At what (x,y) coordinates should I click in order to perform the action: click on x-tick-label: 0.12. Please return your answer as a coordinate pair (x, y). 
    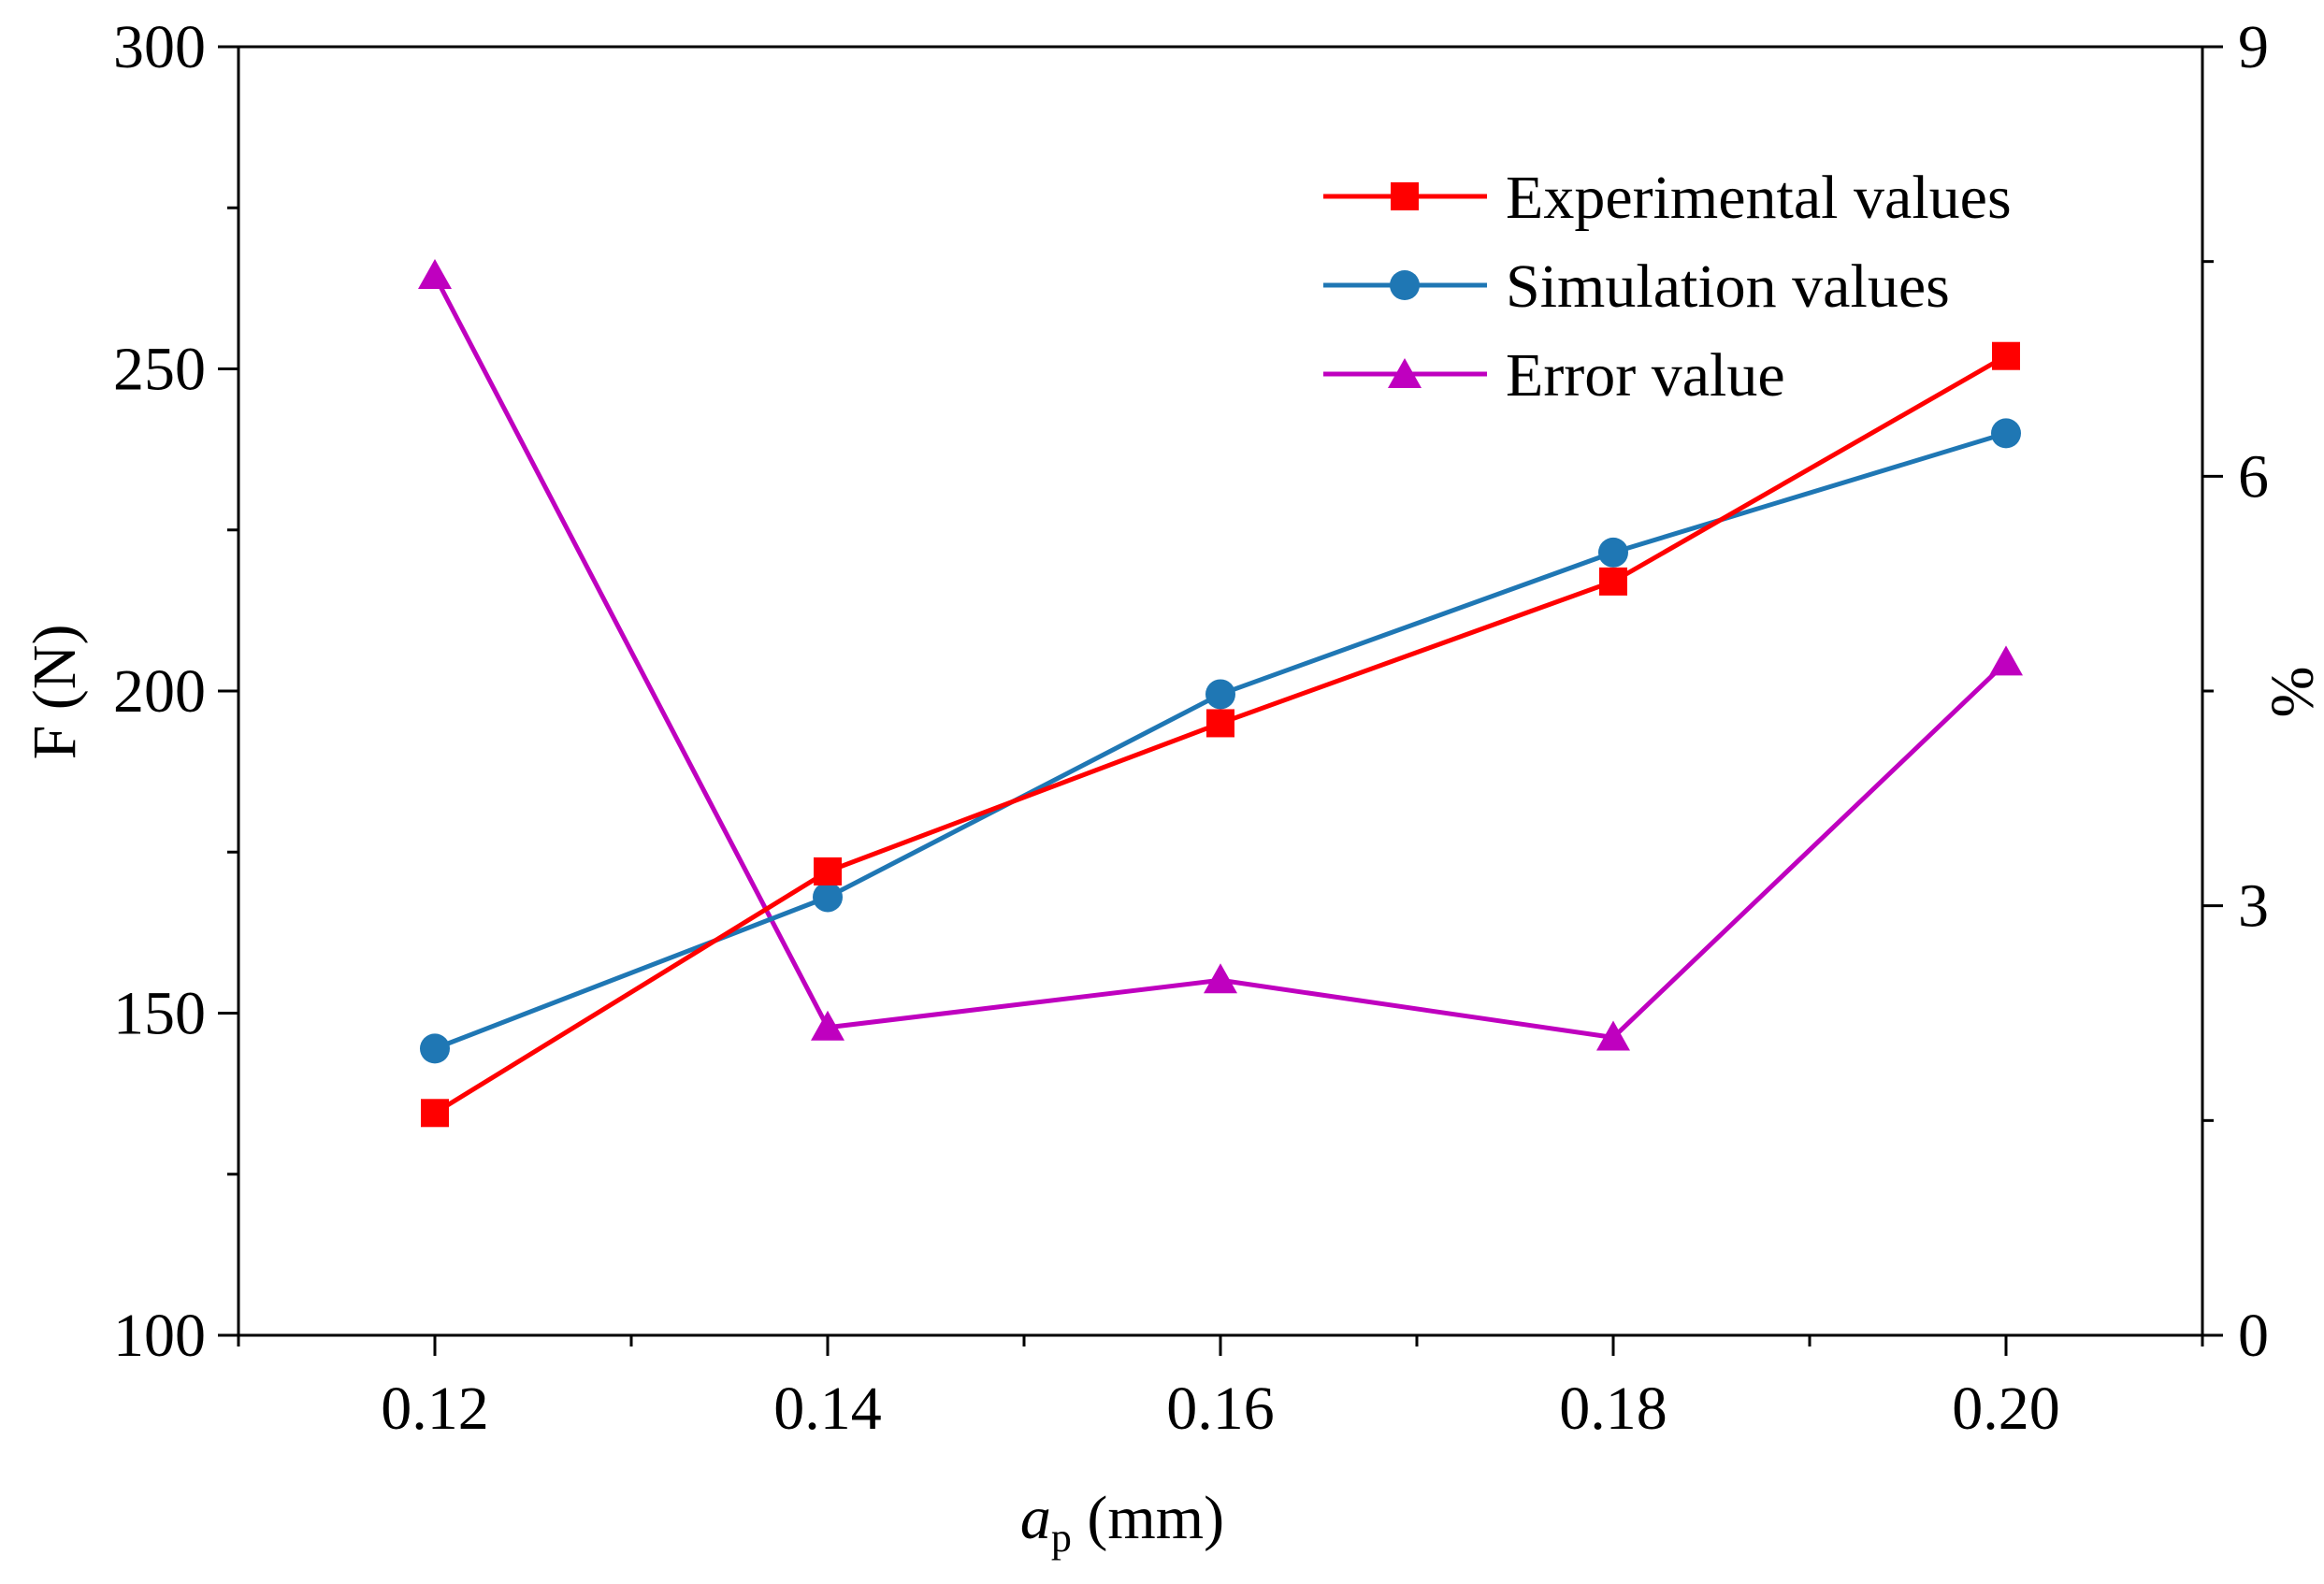
    Looking at the image, I should click on (435, 1409).